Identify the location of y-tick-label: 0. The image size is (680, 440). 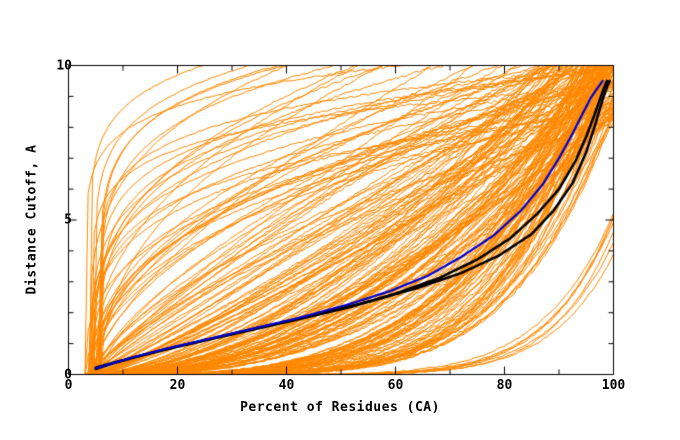
(68, 374).